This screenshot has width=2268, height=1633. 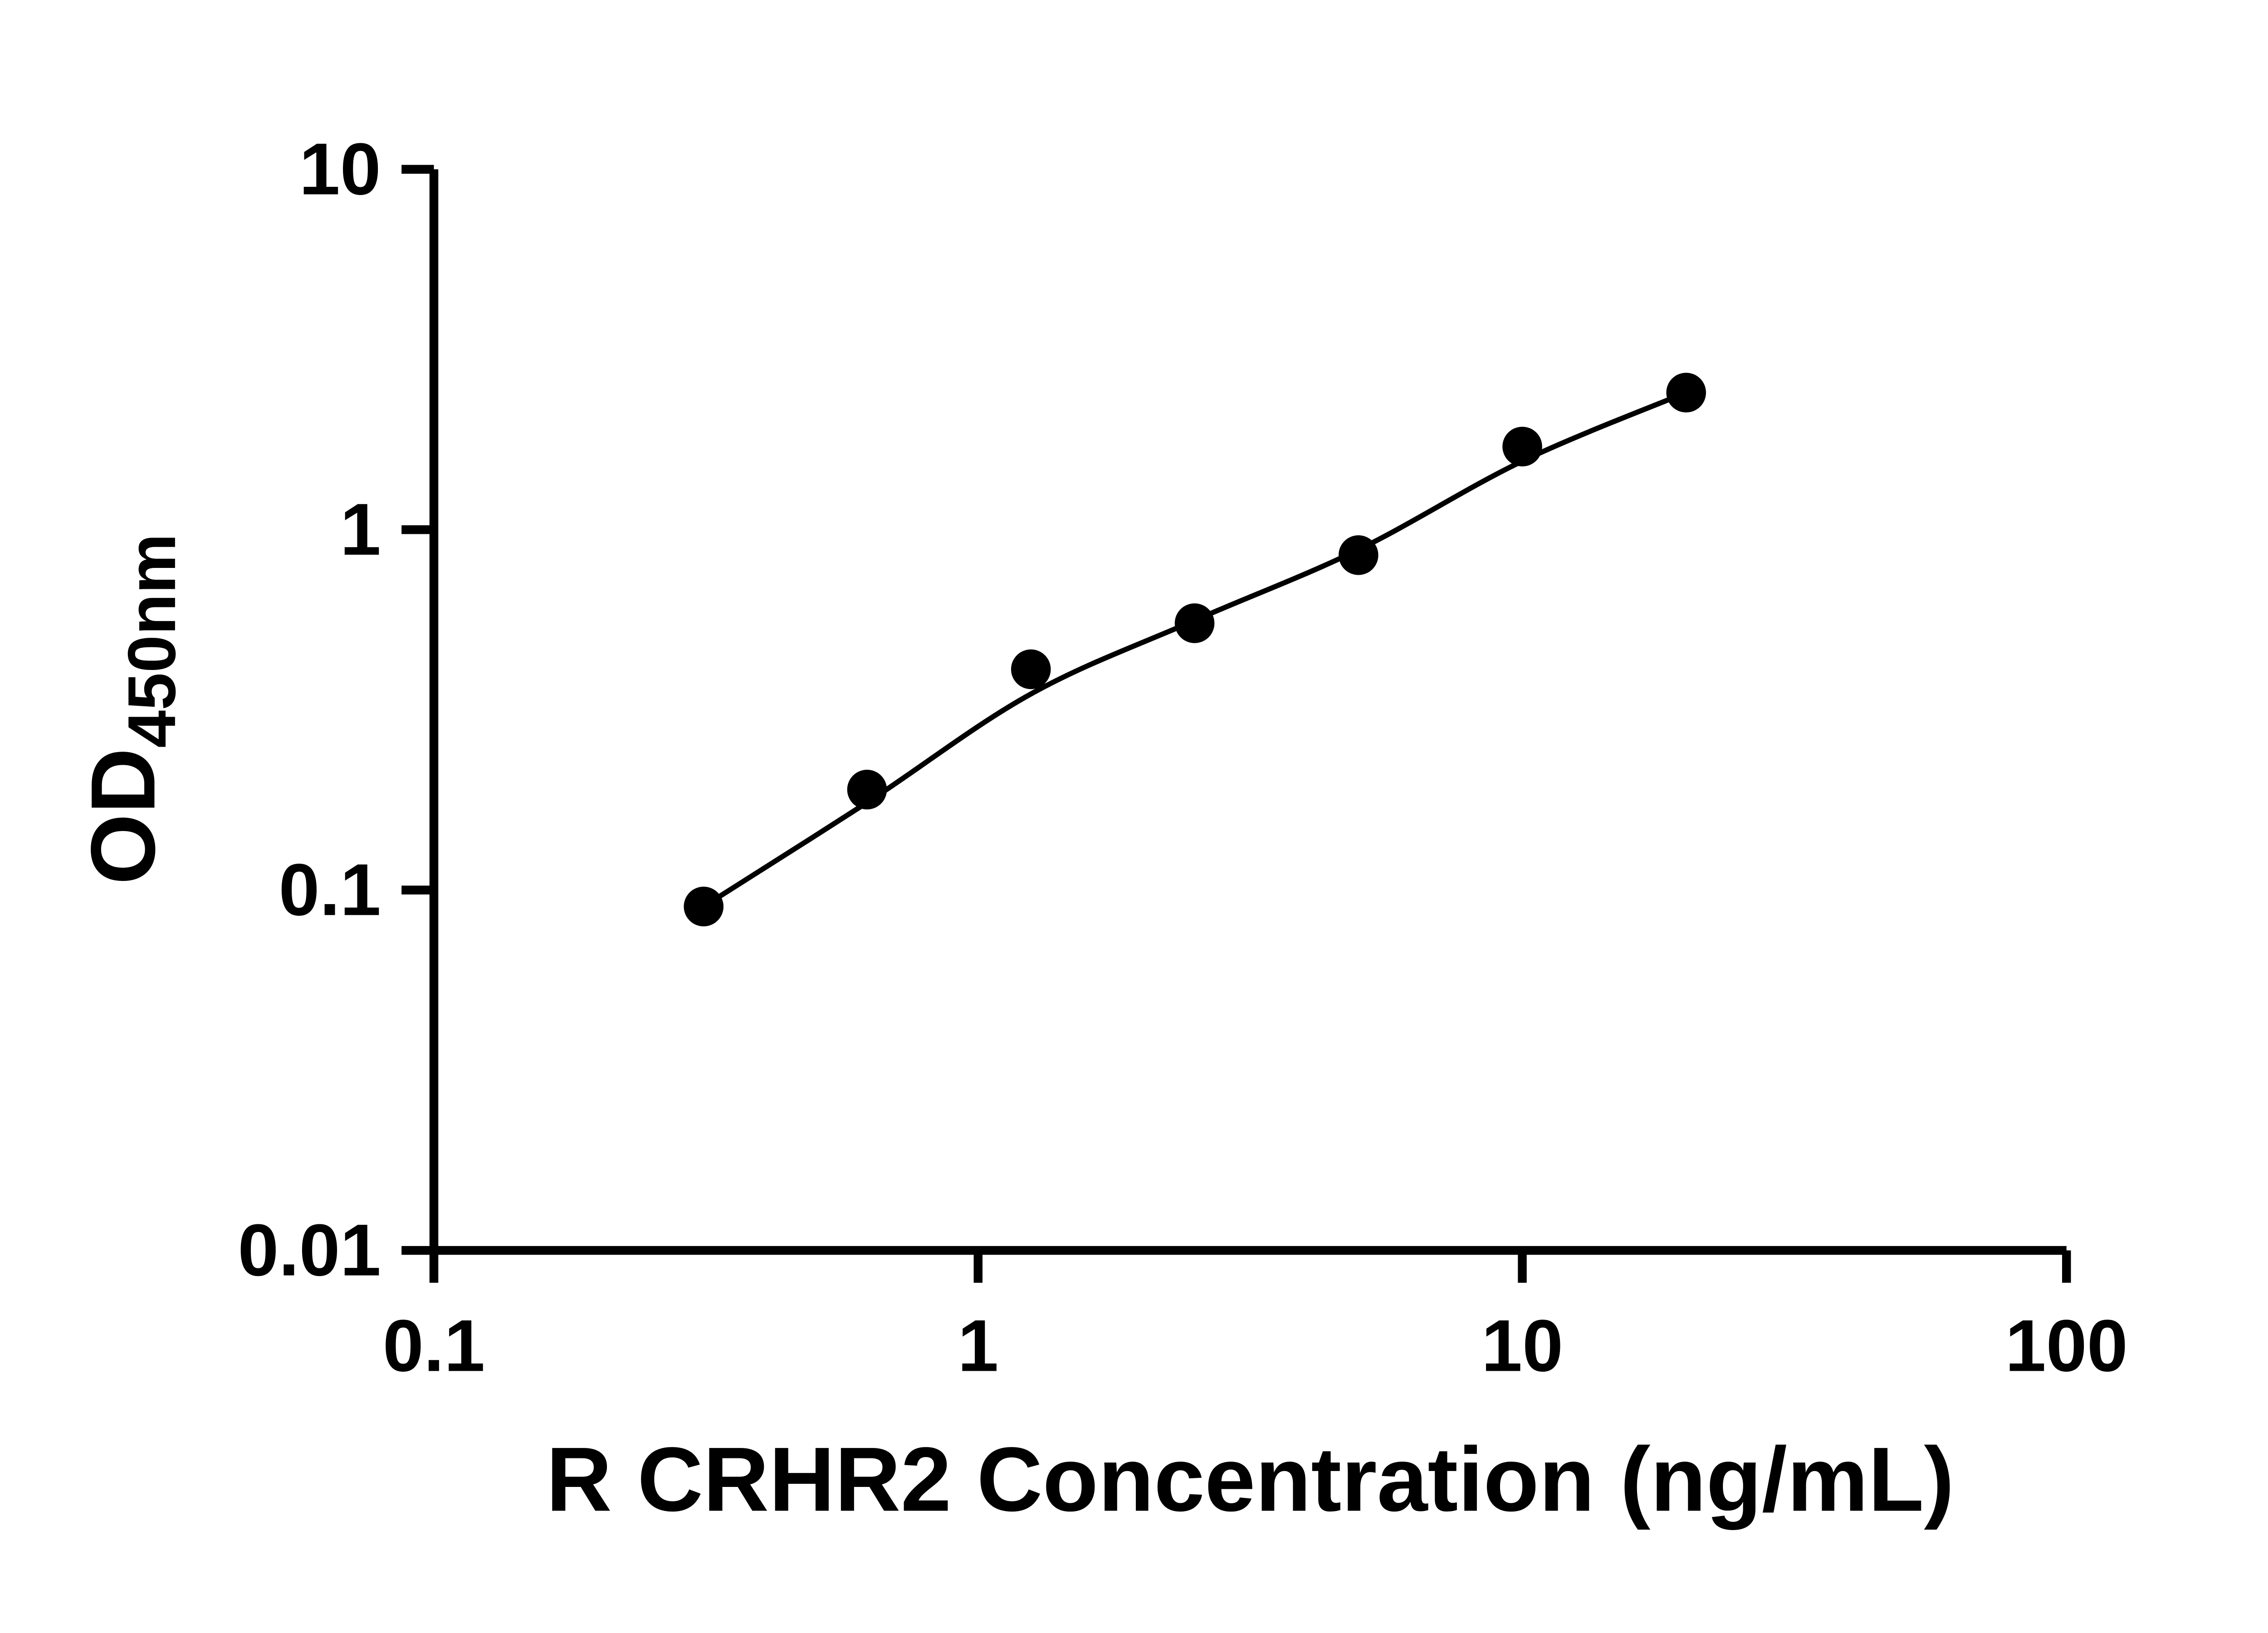 I want to click on y-axis-title: OD450nm, so click(x=130, y=709).